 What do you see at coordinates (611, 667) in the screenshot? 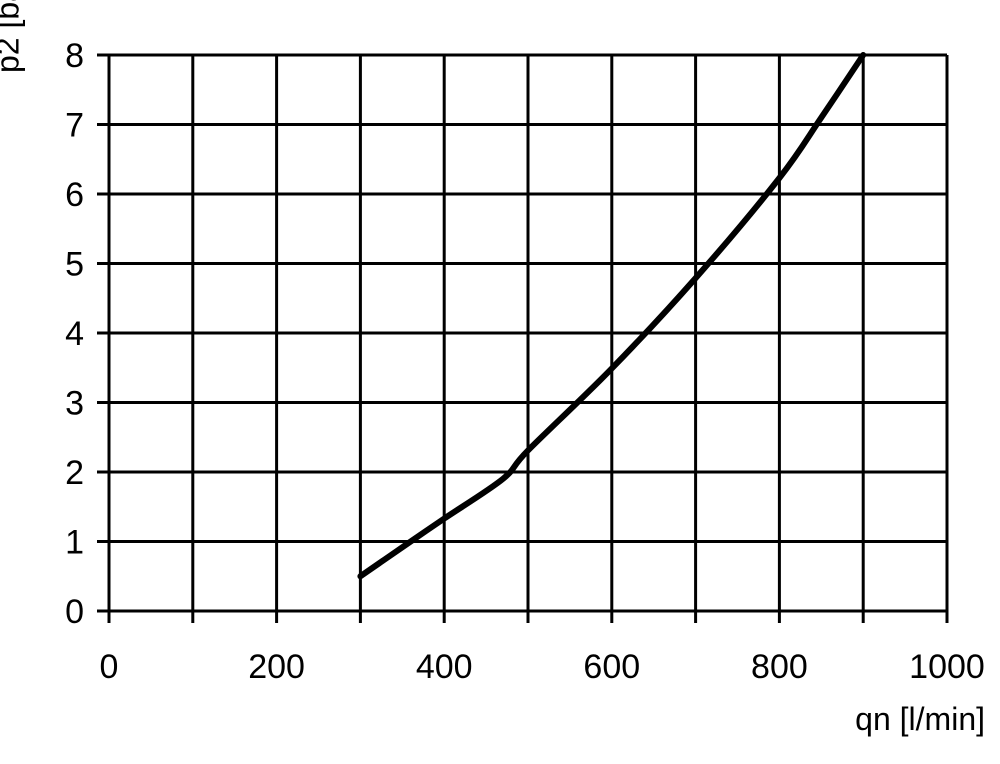
I see `x-tick-label: 600` at bounding box center [611, 667].